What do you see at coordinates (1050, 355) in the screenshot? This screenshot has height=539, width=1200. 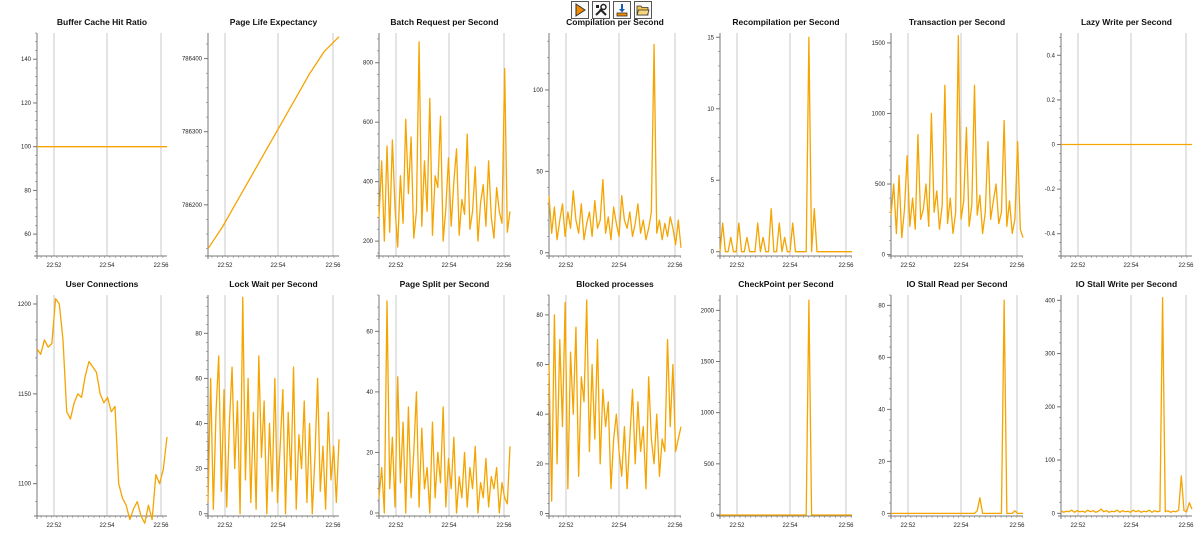 I see `y-tick-label: 300` at bounding box center [1050, 355].